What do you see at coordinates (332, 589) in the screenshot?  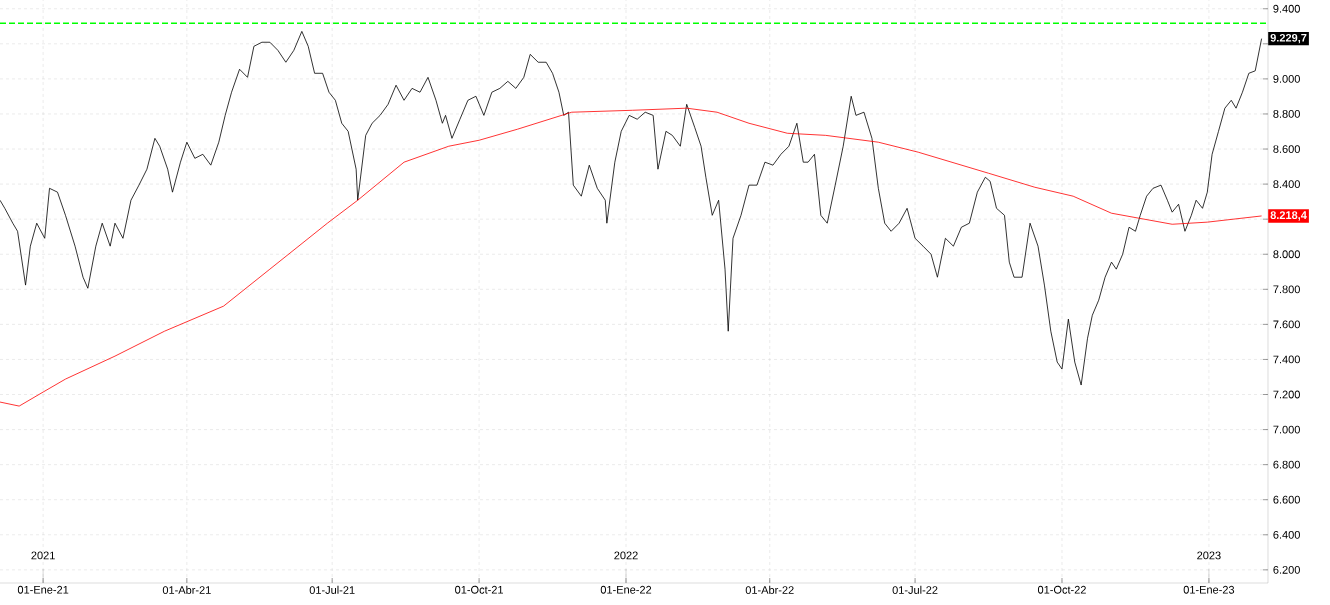 I see `x-tick-label: 01-Jul-21` at bounding box center [332, 589].